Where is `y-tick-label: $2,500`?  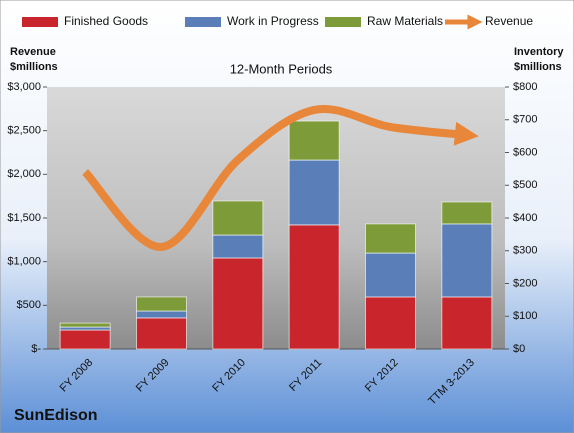
y-tick-label: $2,500 is located at coordinates (24, 131).